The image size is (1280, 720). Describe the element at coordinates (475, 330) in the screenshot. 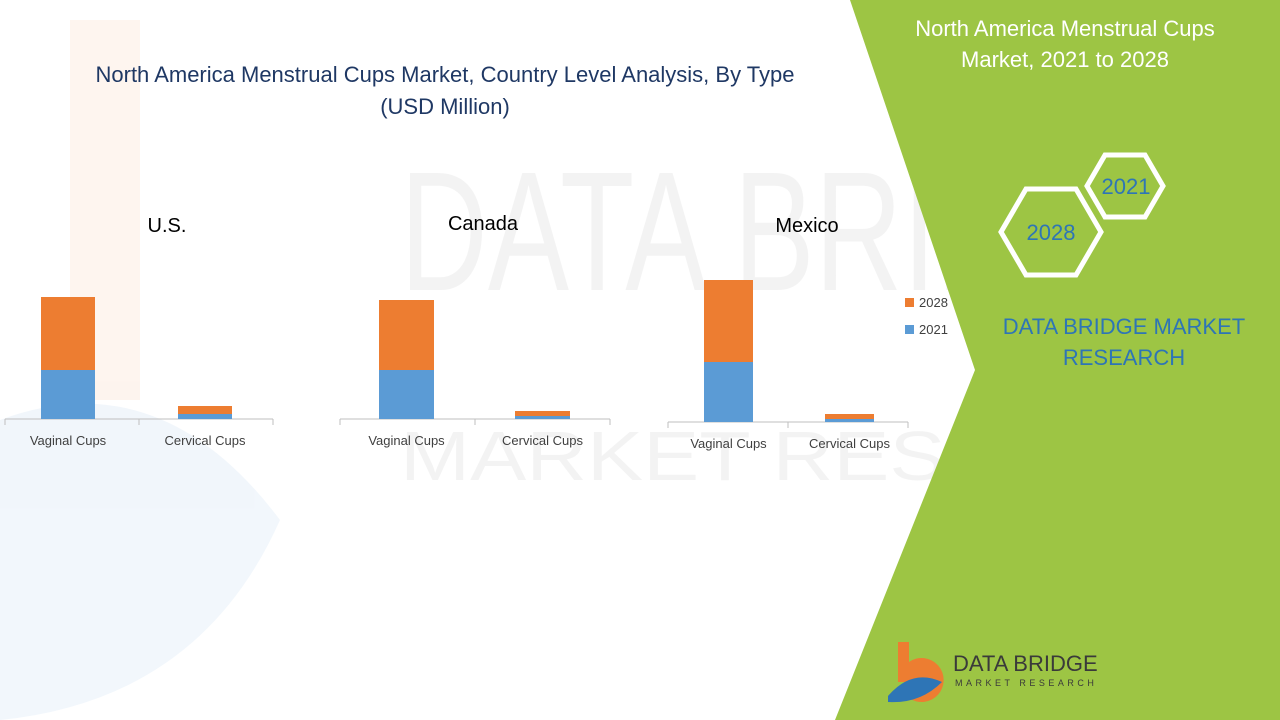

I see `chart-canada: Canada Vaginal Cups Cervical Cups` at that location.